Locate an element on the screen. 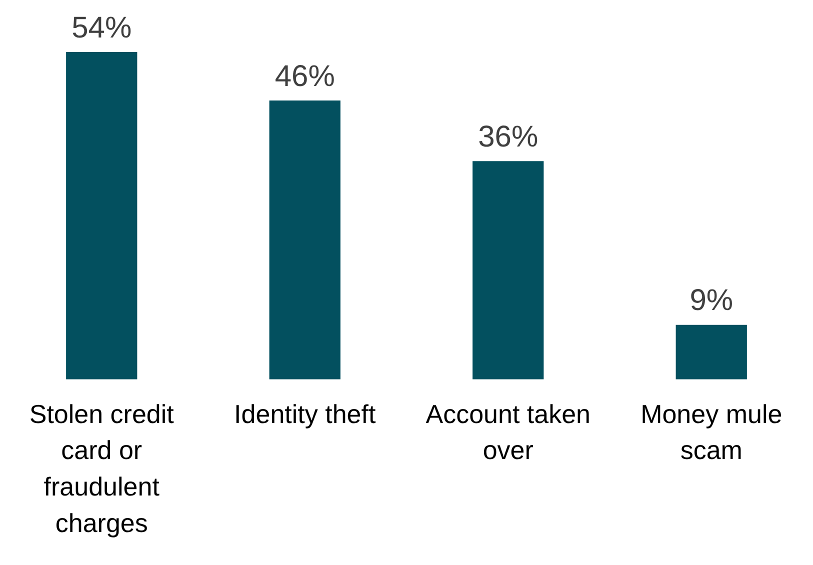 Image resolution: width=813 pixels, height=565 pixels. data-label: 36% is located at coordinates (508, 137).